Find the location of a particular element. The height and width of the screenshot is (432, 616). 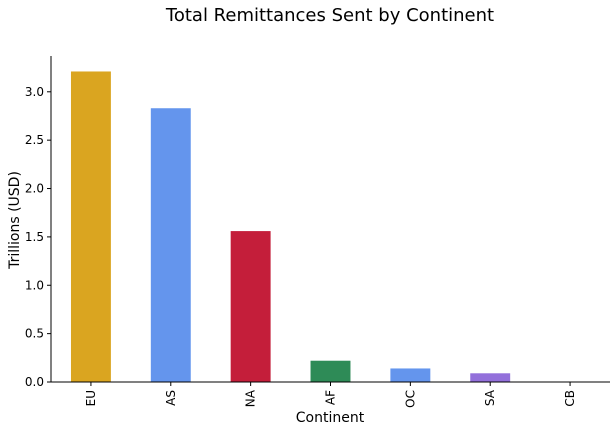

x-axis-ticks: EU AS NA AF OC SA CB is located at coordinates (330, 395).